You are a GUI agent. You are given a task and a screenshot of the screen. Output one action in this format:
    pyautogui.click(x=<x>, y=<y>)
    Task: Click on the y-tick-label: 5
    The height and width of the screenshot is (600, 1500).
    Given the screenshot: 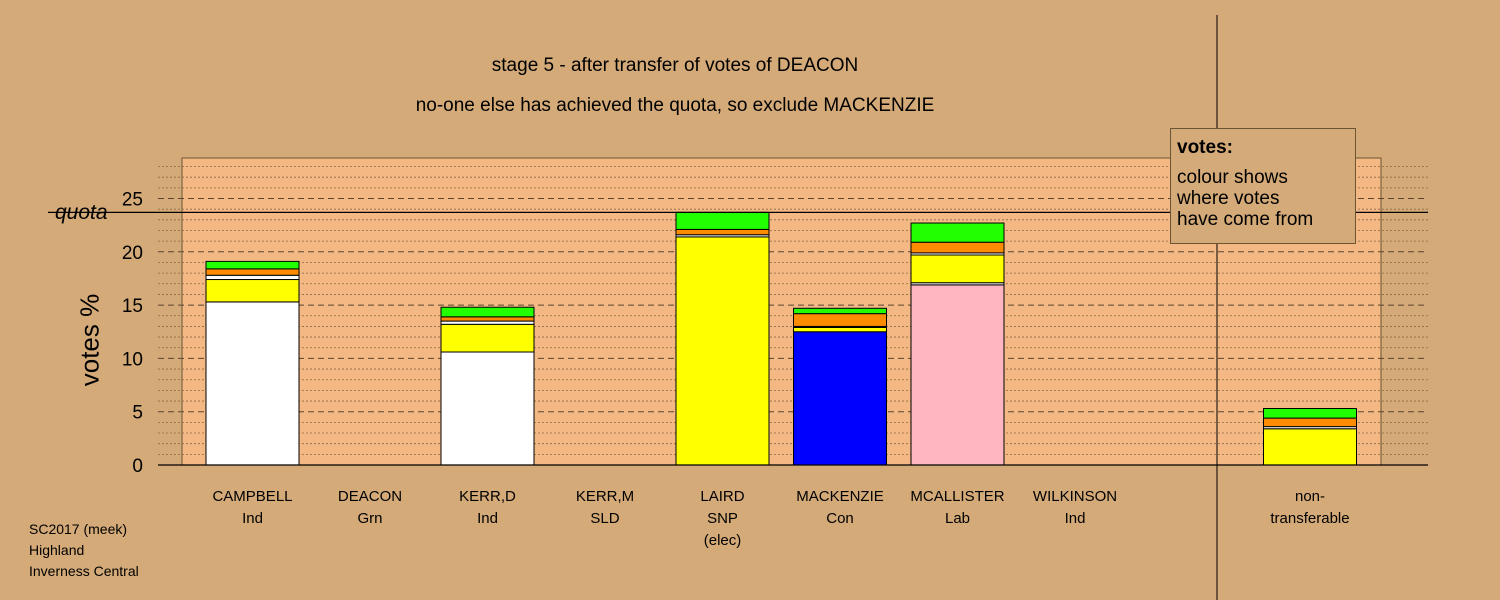 What is the action you would take?
    pyautogui.click(x=137, y=413)
    